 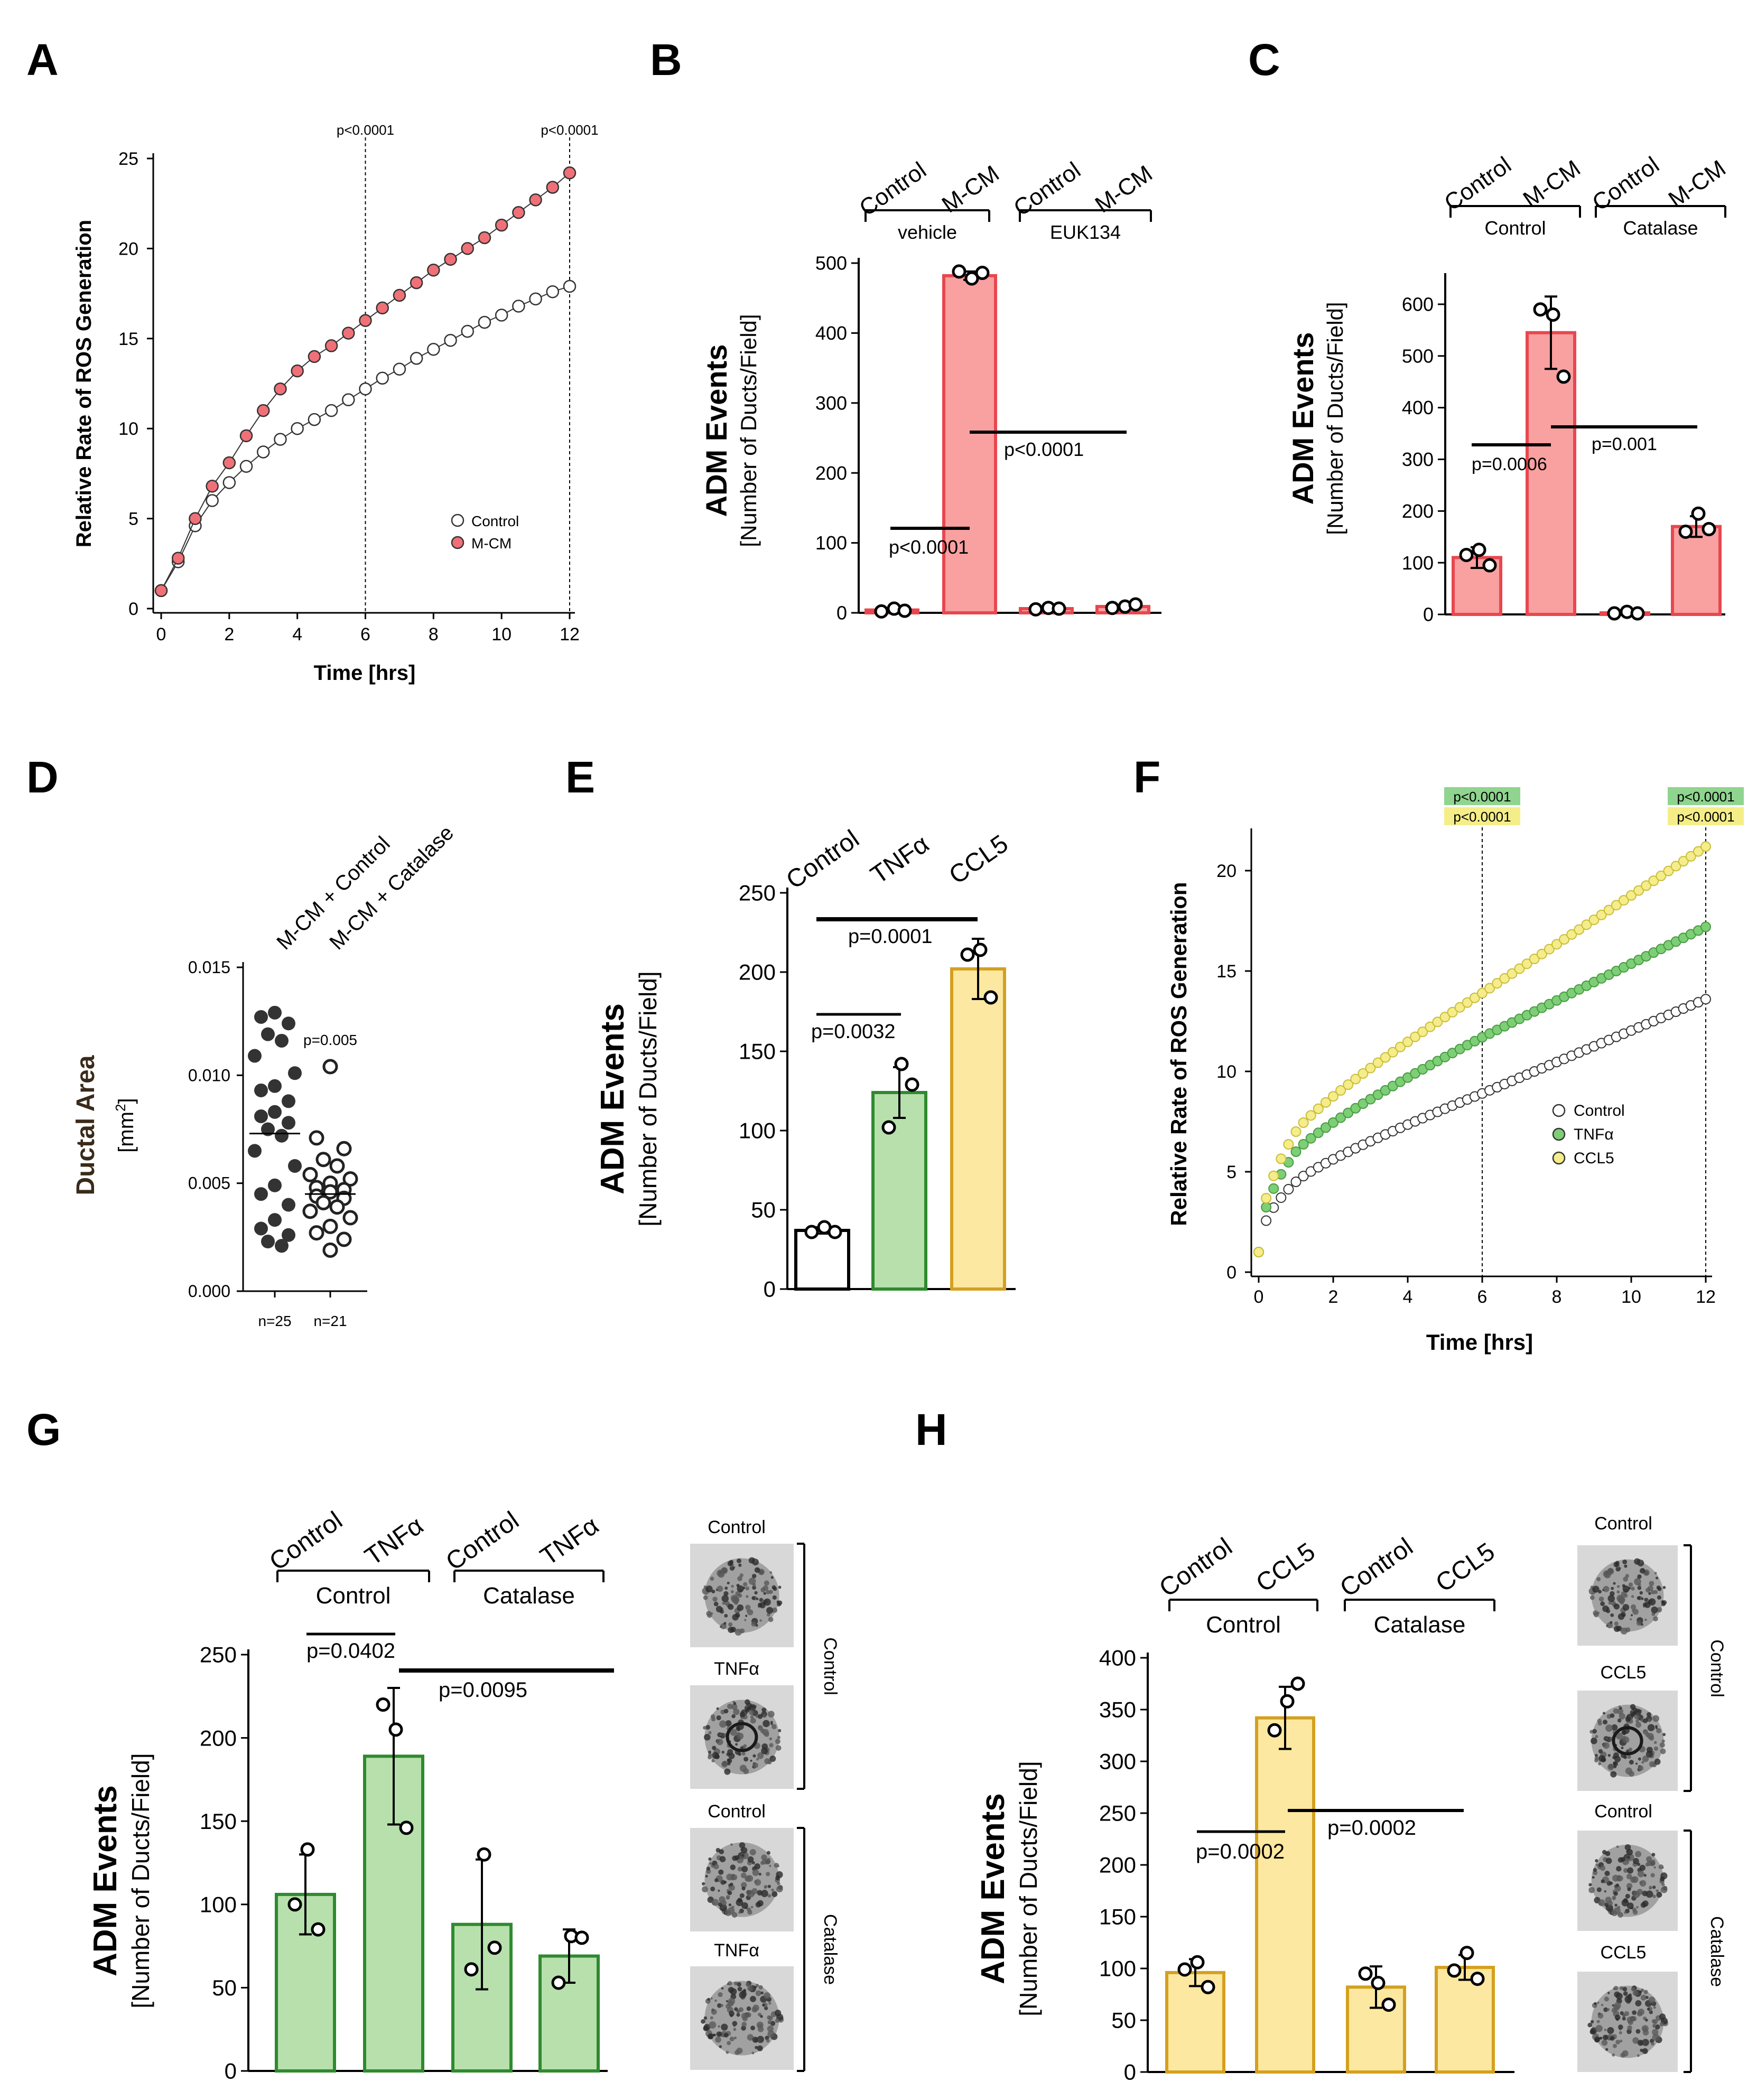 What do you see at coordinates (830, 1949) in the screenshot?
I see `image-group-label: Catalase` at bounding box center [830, 1949].